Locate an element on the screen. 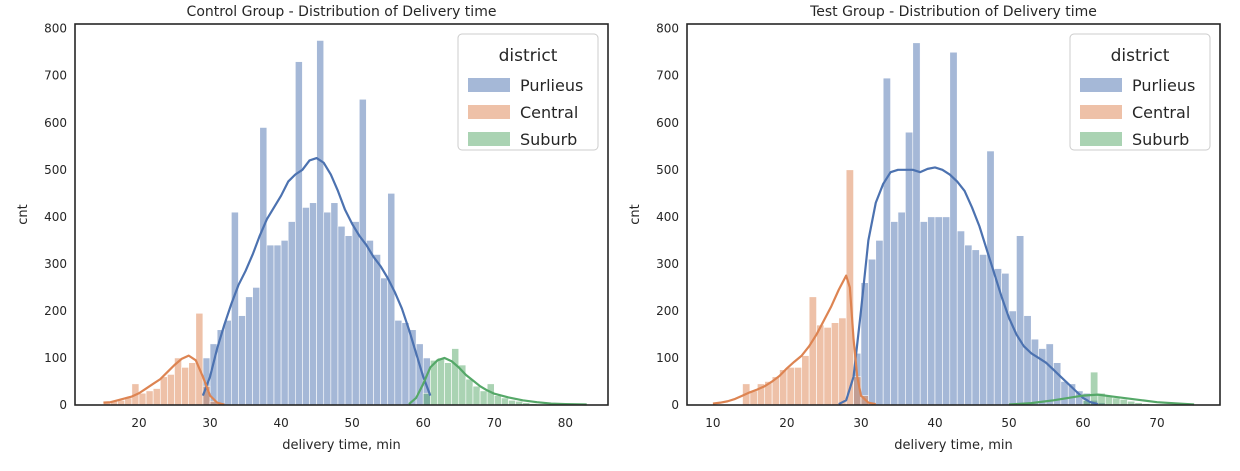 The height and width of the screenshot is (471, 1240). x-tick-label: 30 is located at coordinates (209, 423).